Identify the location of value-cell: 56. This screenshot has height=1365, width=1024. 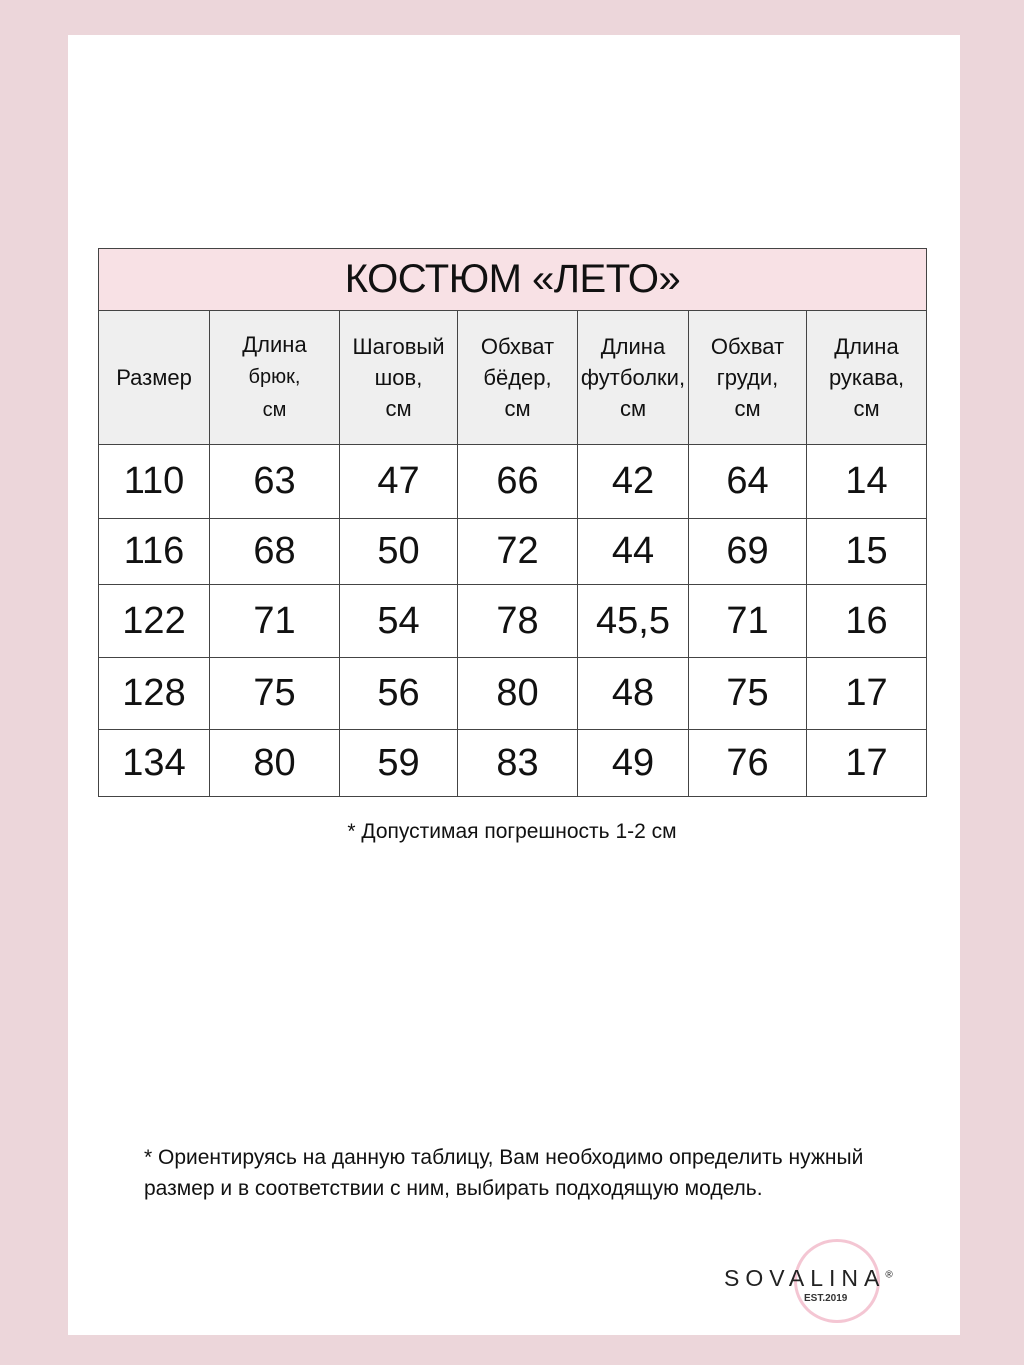
(398, 693).